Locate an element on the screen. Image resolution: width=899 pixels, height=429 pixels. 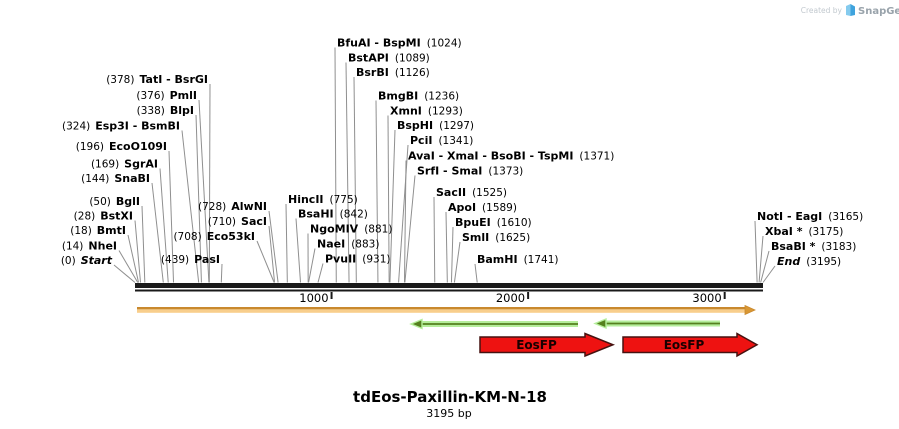
snapgene-logo-icon is located at coordinates (850, 10).